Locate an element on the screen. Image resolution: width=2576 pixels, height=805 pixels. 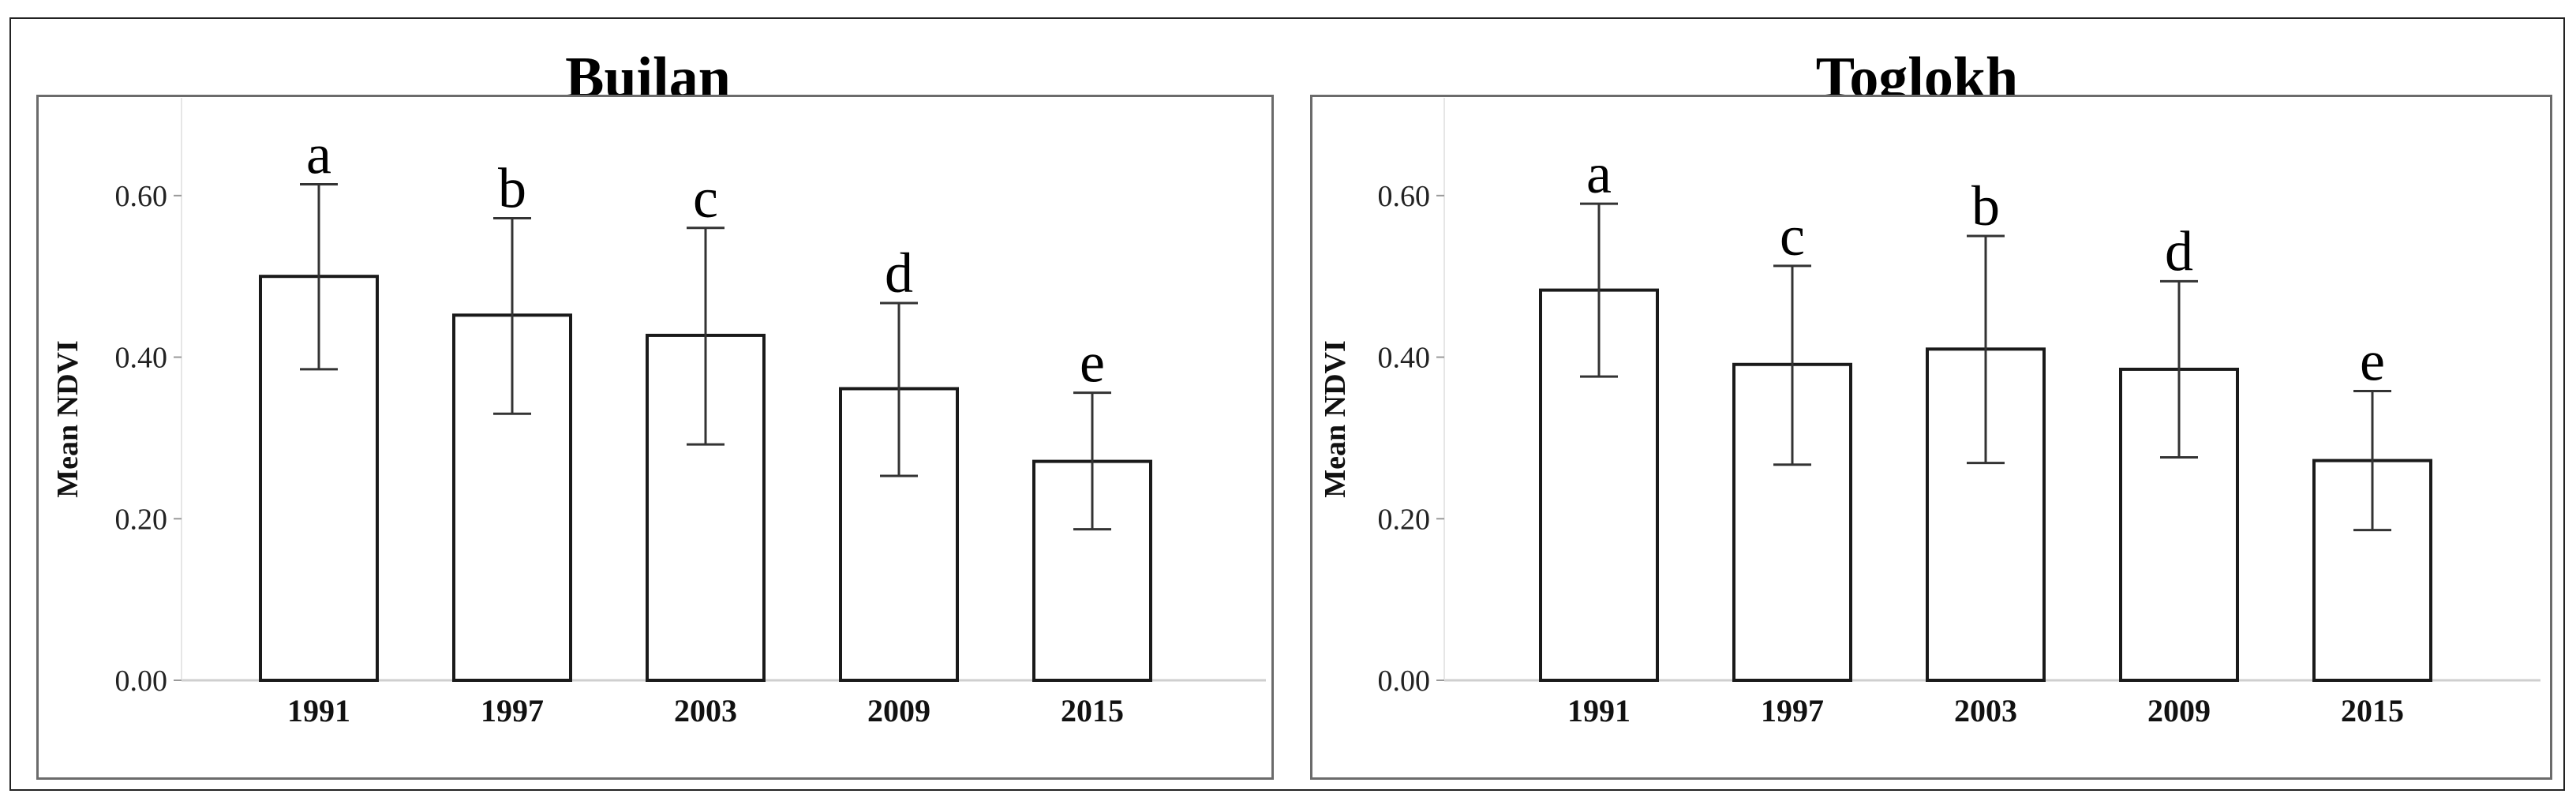
y-axis-label-builan: Mean NDVI is located at coordinates (67, 418).